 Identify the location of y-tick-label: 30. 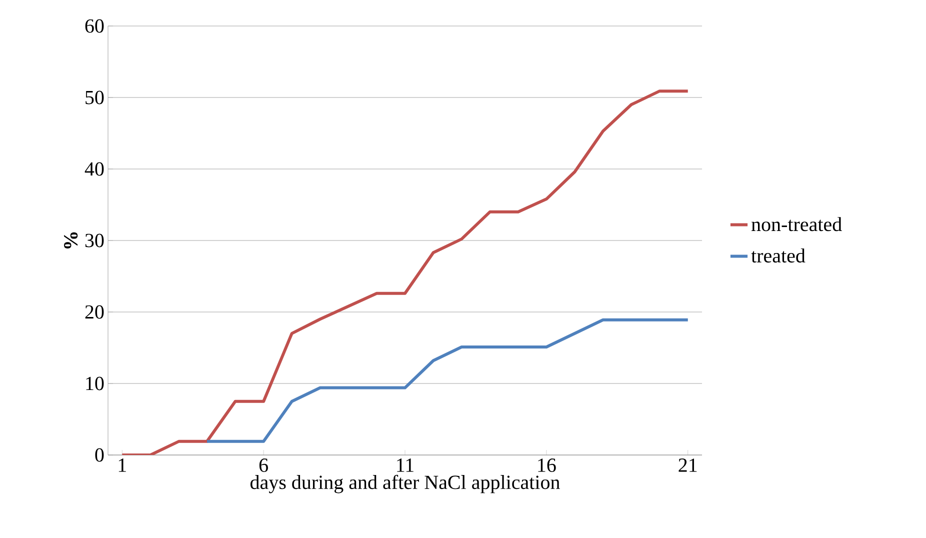
(94, 241).